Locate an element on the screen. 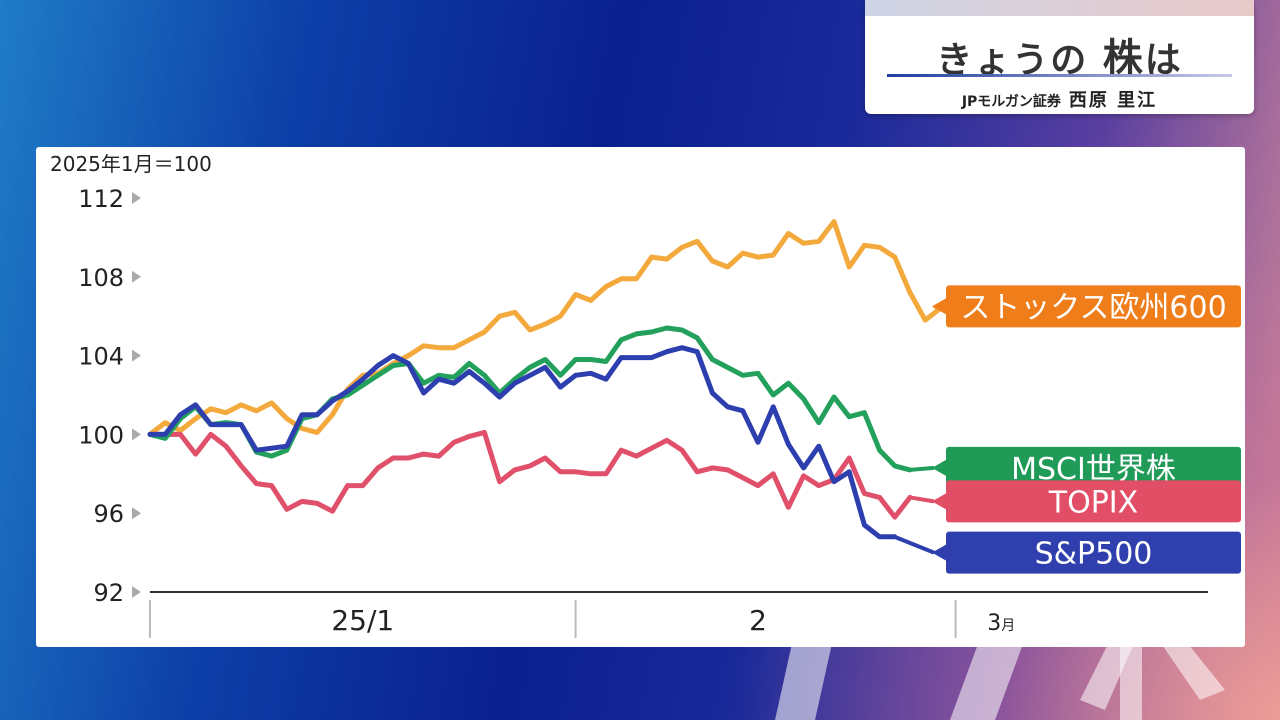 This screenshot has height=720, width=1280. y-axis: 92 96 100 104 108 112 is located at coordinates (109, 396).